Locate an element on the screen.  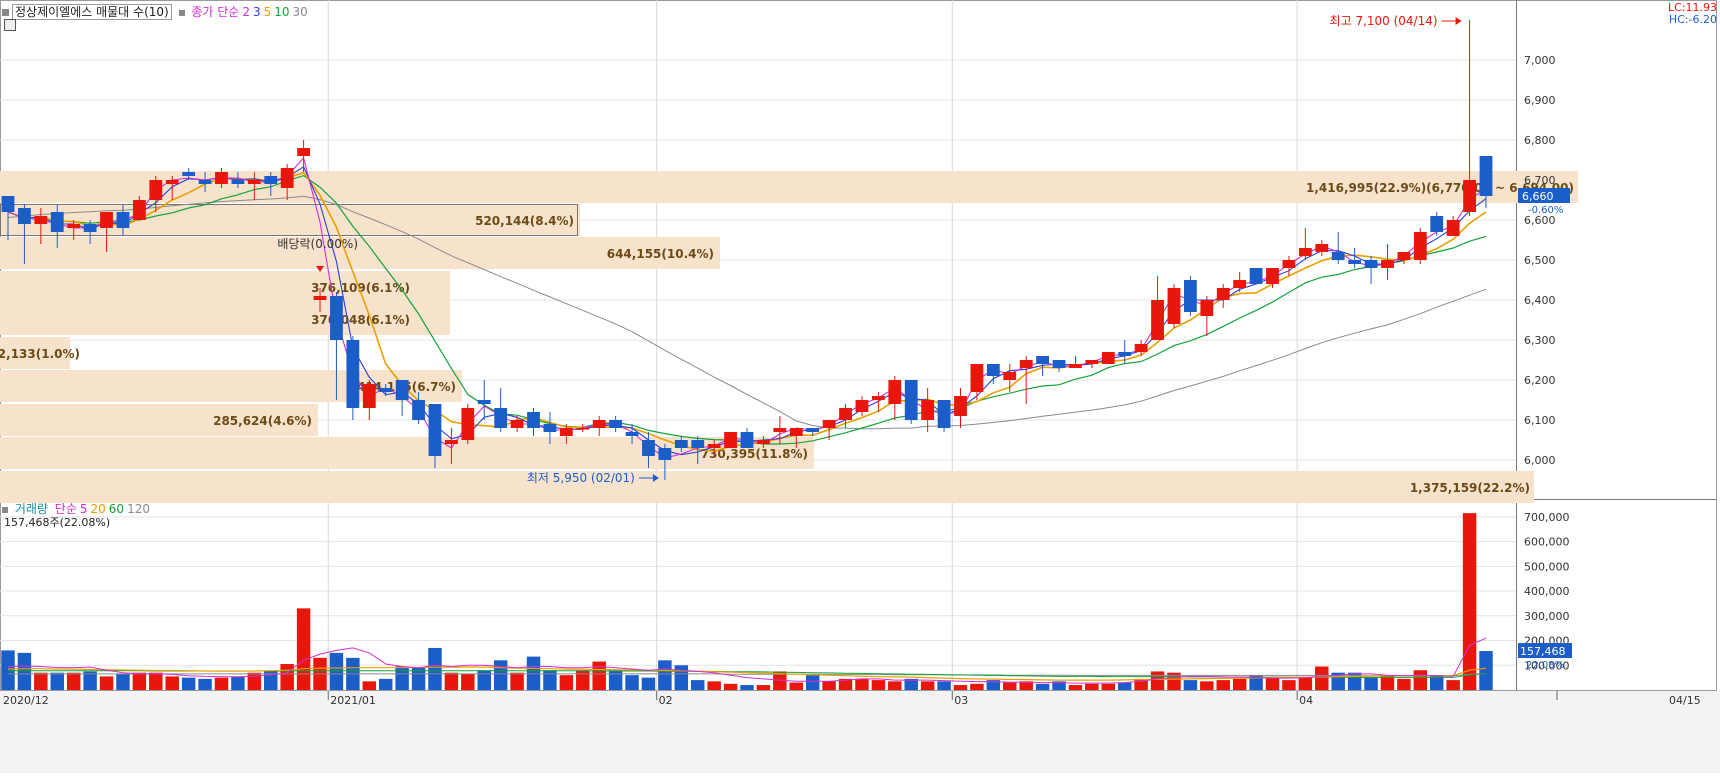
high-price-label: 최고 7,100 (04/14) is located at coordinates (1384, 21).